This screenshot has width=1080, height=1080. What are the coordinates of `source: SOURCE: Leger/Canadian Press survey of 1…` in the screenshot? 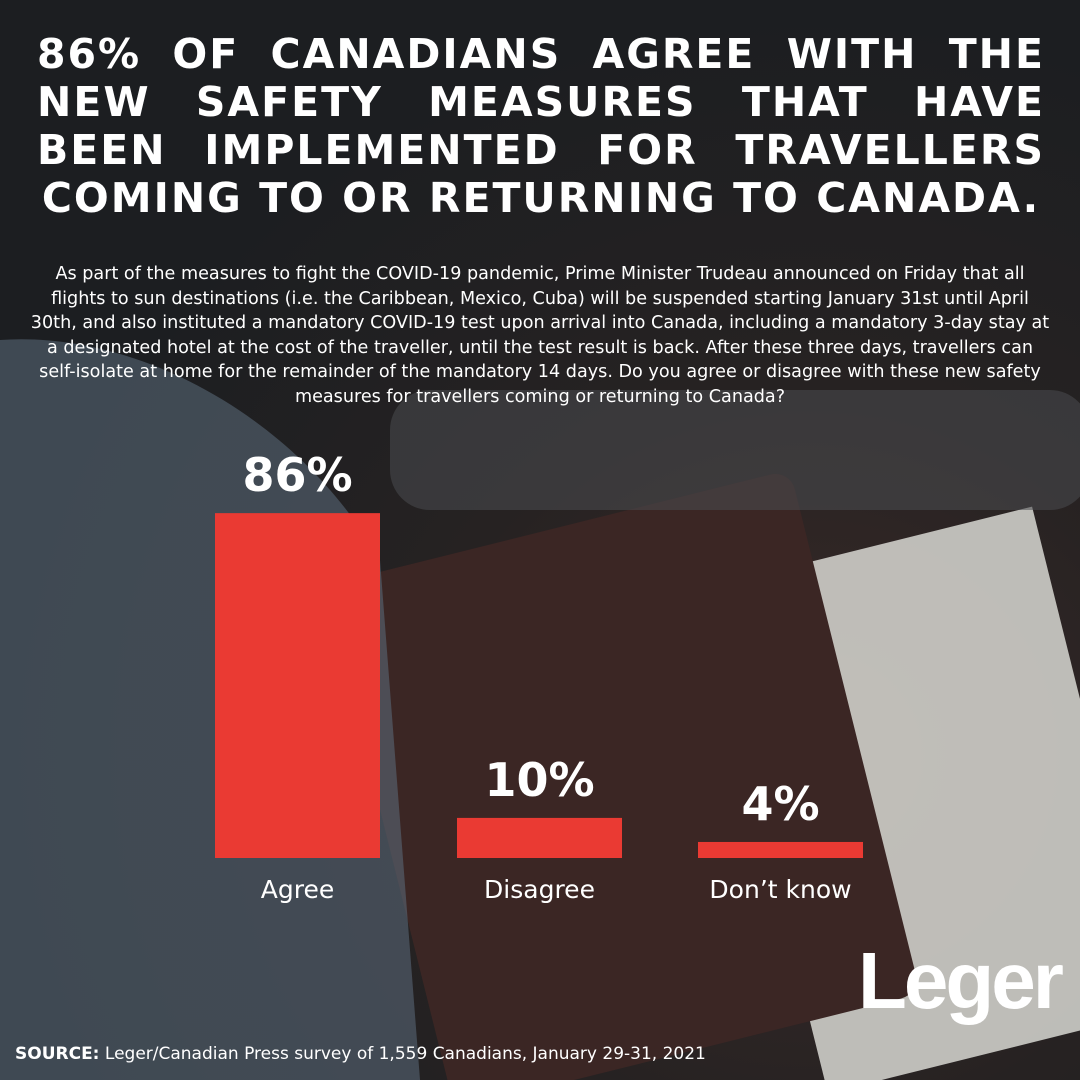 It's located at (360, 1054).